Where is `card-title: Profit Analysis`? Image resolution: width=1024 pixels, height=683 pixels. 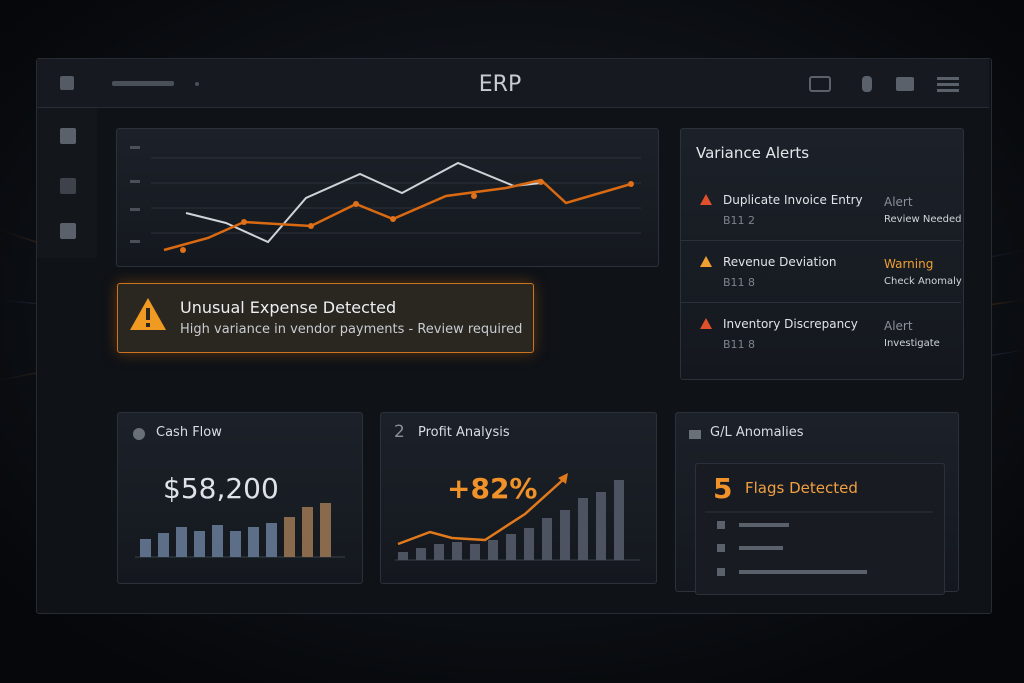
card-title: Profit Analysis is located at coordinates (464, 432).